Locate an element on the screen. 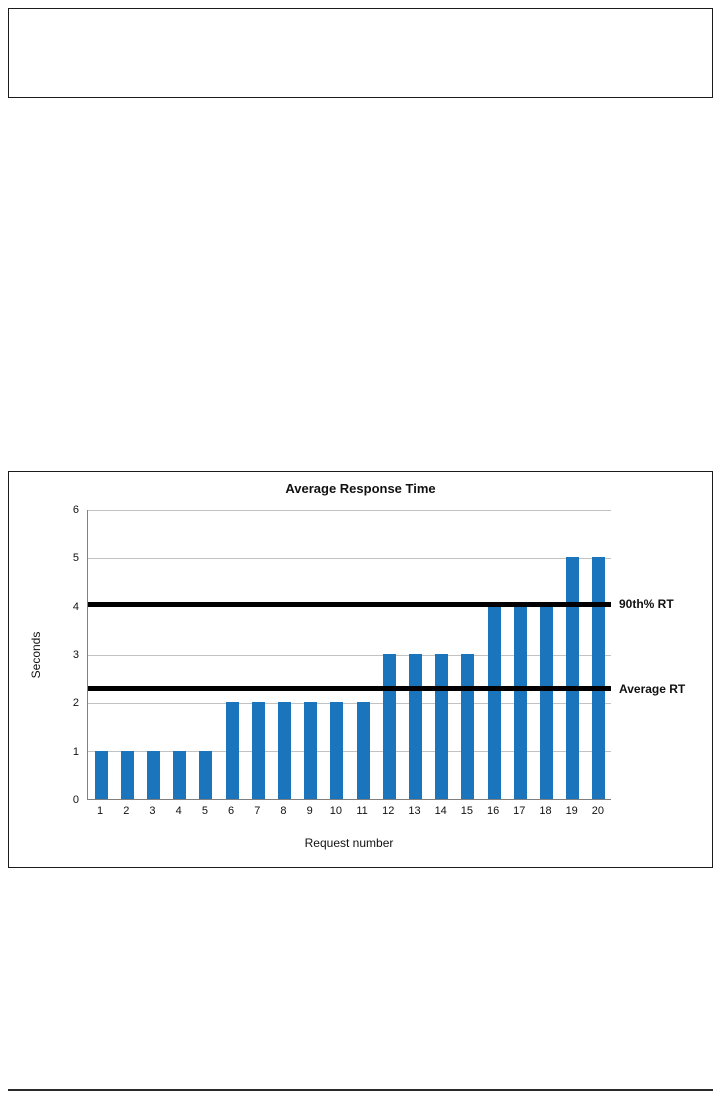 The width and height of the screenshot is (722, 1108). y-tick-label: 4 is located at coordinates (75, 606).